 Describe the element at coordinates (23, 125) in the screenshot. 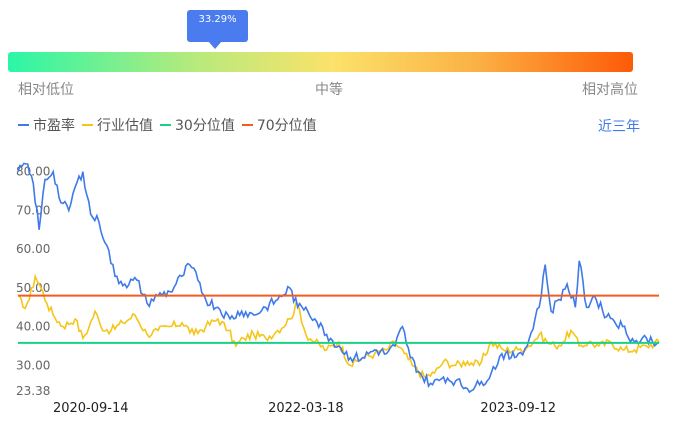

I see `legend-swatch-pe` at that location.